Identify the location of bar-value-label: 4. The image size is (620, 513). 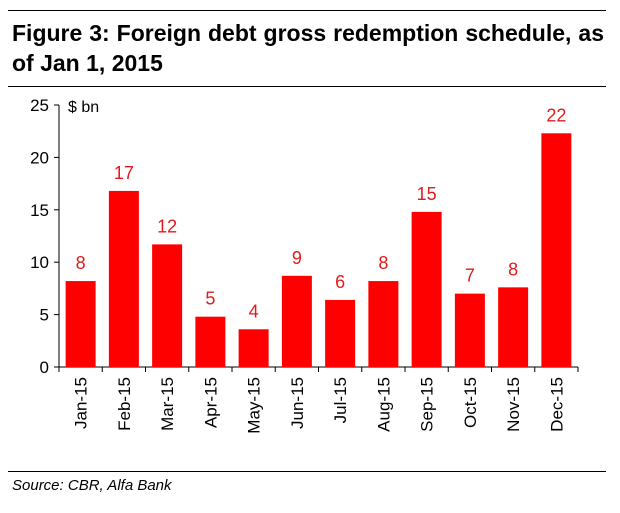
(254, 311).